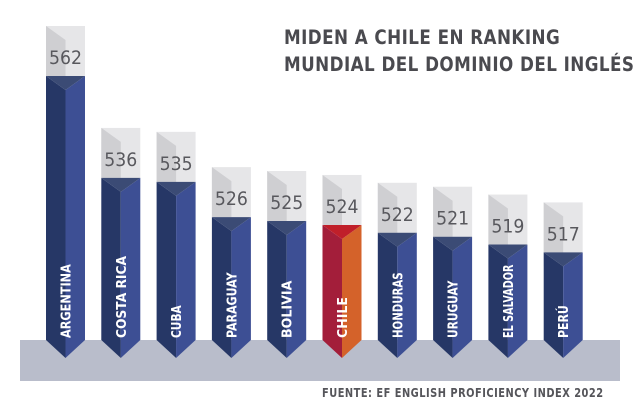  I want to click on bar-value-label: 526, so click(231, 199).